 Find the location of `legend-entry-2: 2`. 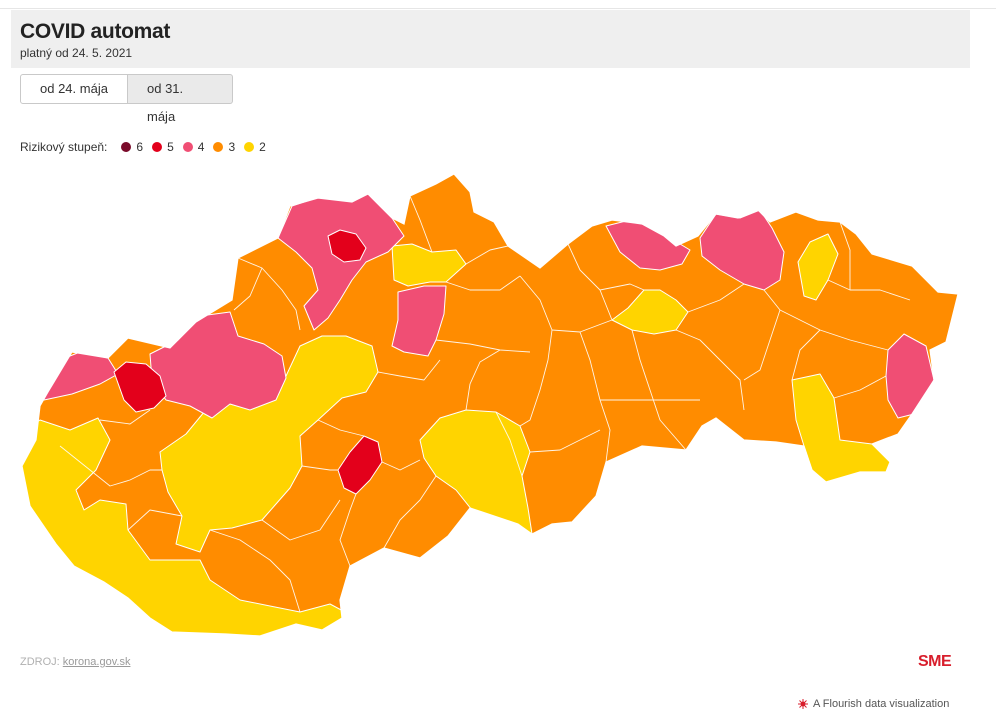

legend-entry-2: 2 is located at coordinates (255, 147).